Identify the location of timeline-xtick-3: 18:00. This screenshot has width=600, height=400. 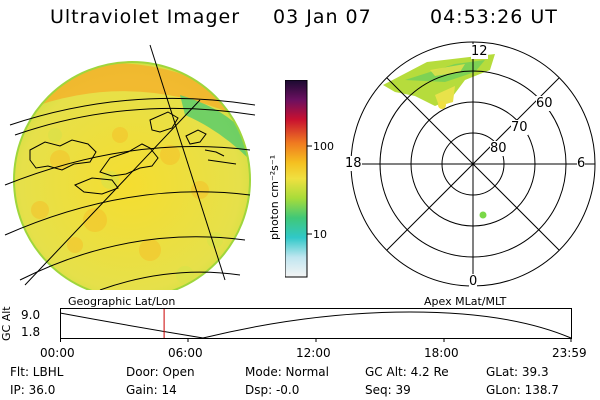
(441, 353).